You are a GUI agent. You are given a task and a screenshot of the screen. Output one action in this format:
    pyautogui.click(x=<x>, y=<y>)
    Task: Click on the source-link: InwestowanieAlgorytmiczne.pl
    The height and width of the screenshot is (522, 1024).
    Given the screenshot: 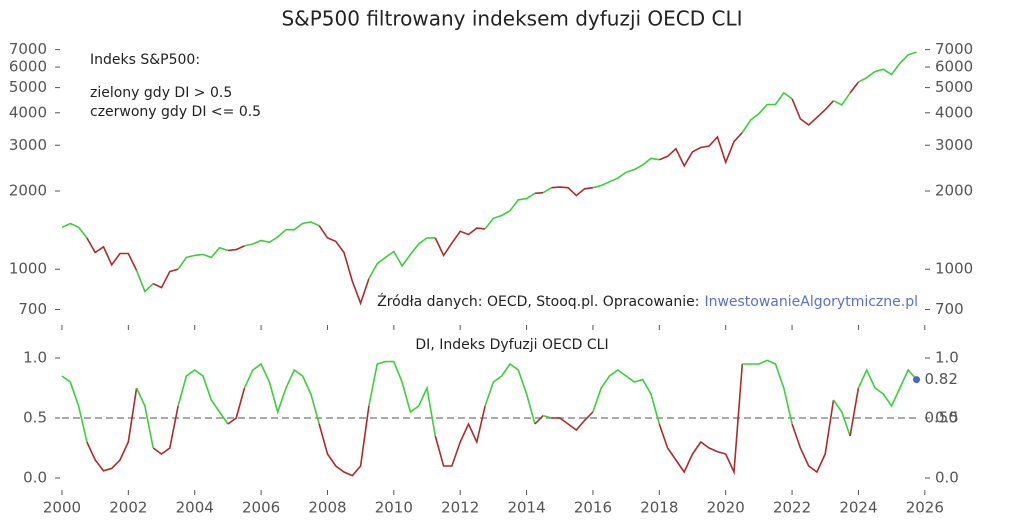 What is the action you would take?
    pyautogui.click(x=811, y=302)
    